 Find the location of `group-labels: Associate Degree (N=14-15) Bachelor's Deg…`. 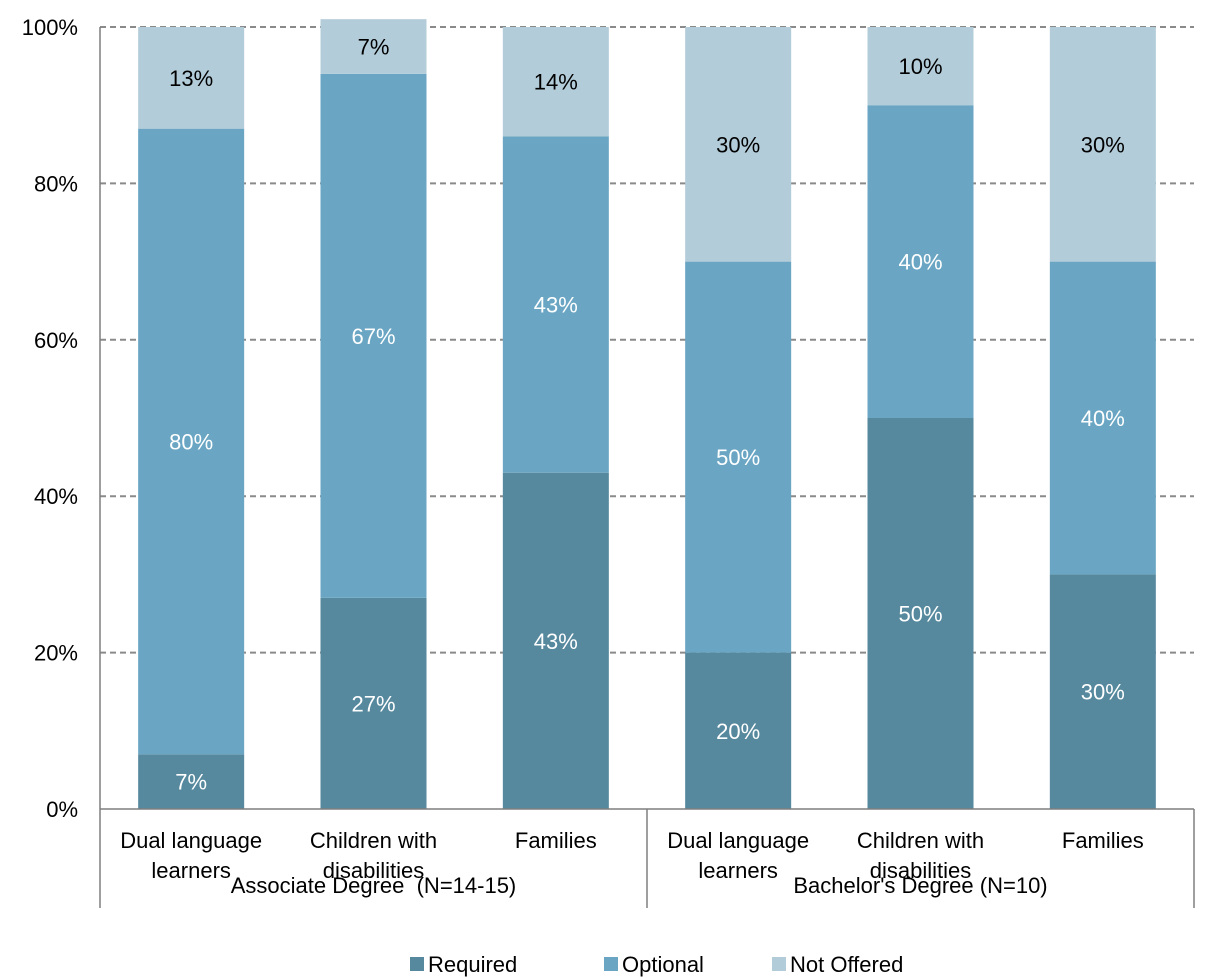

group-labels: Associate Degree (N=14-15) Bachelor's Deg… is located at coordinates (639, 885).